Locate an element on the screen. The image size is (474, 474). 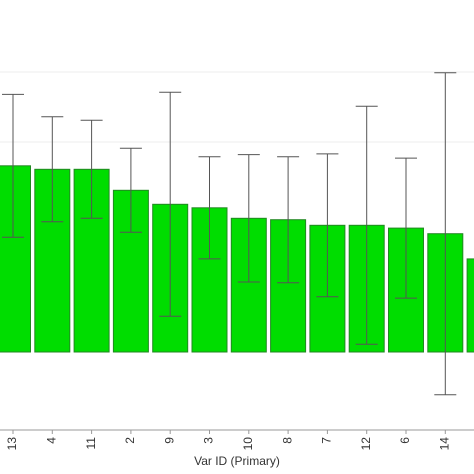
x-tick-label: 4 is located at coordinates (51, 440).